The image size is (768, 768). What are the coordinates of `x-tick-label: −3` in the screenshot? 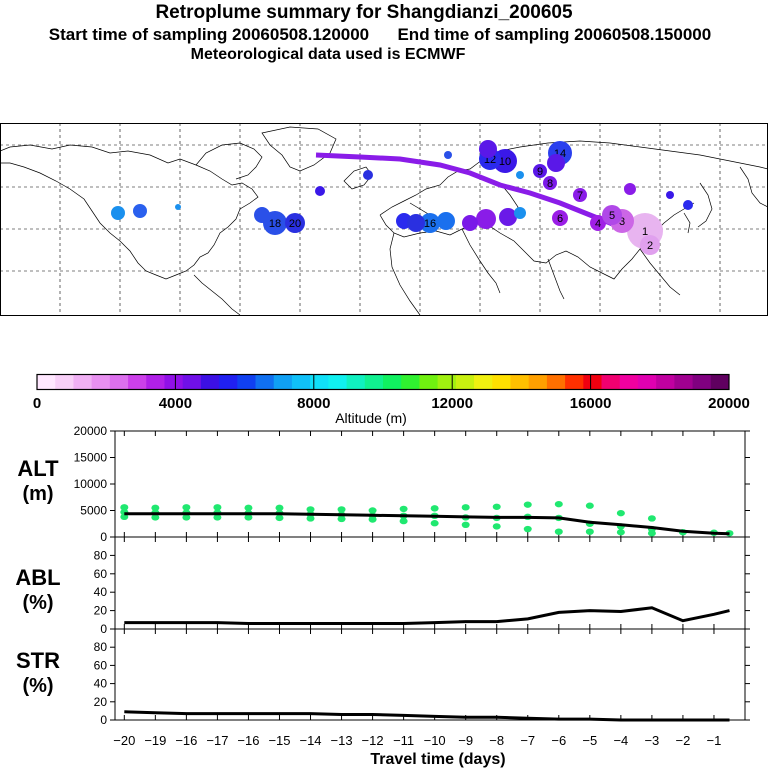 It's located at (651, 740).